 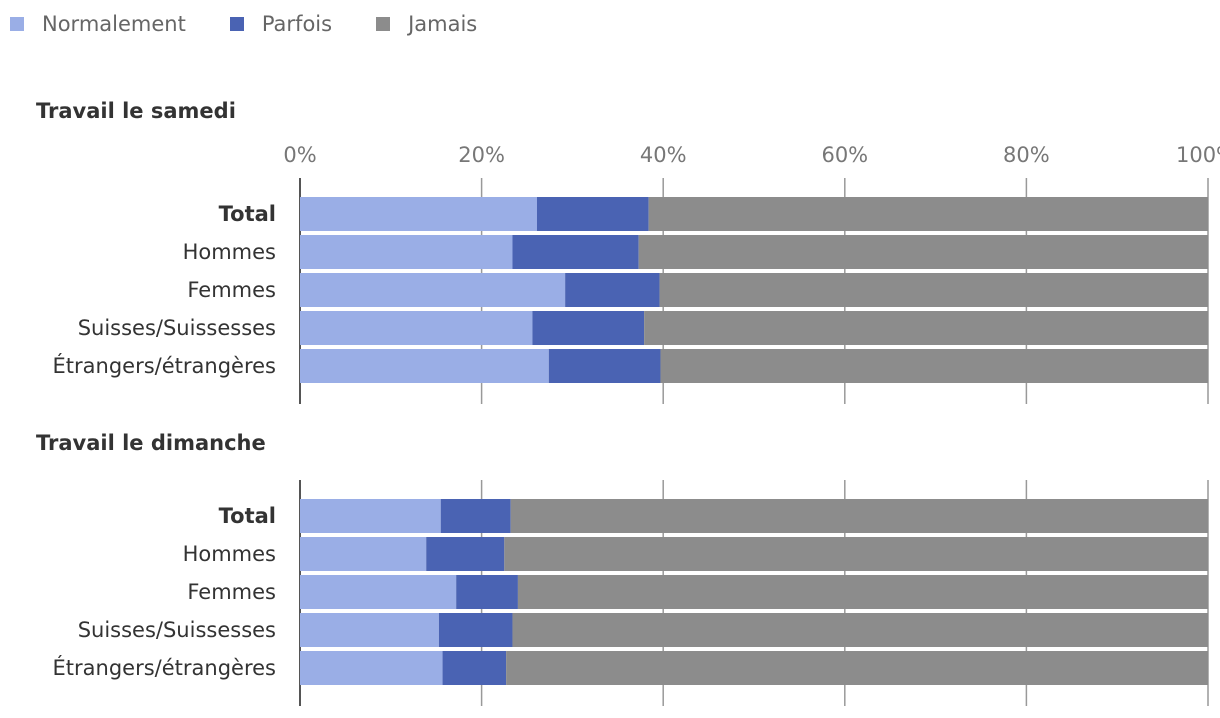 What do you see at coordinates (229, 554) in the screenshot?
I see `category-label-1-1: Hommes` at bounding box center [229, 554].